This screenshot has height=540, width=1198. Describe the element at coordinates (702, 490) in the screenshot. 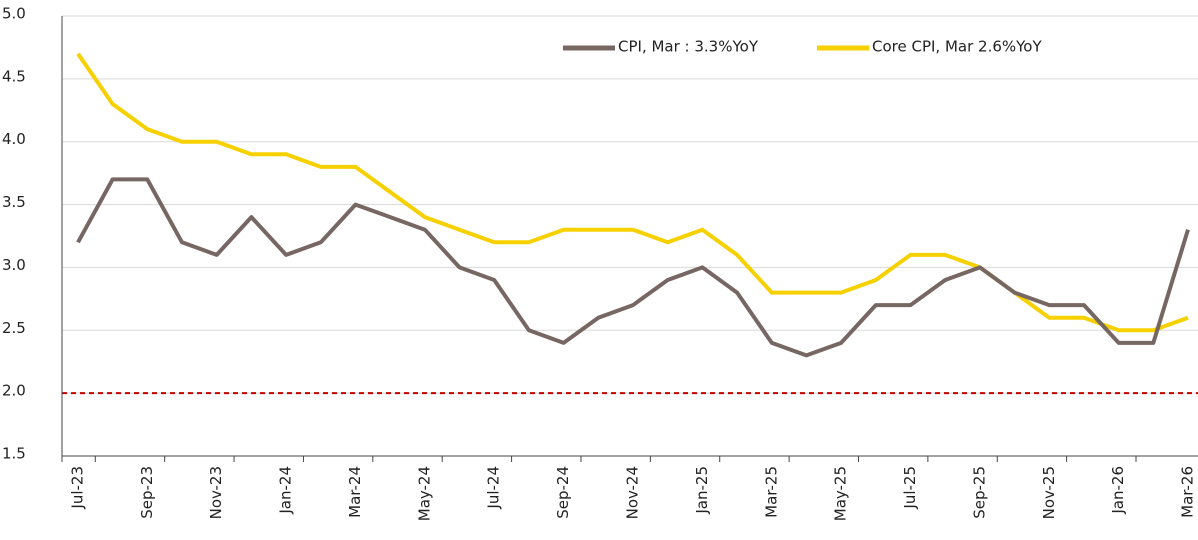

I see `x-tick-label: Jan-25` at that location.